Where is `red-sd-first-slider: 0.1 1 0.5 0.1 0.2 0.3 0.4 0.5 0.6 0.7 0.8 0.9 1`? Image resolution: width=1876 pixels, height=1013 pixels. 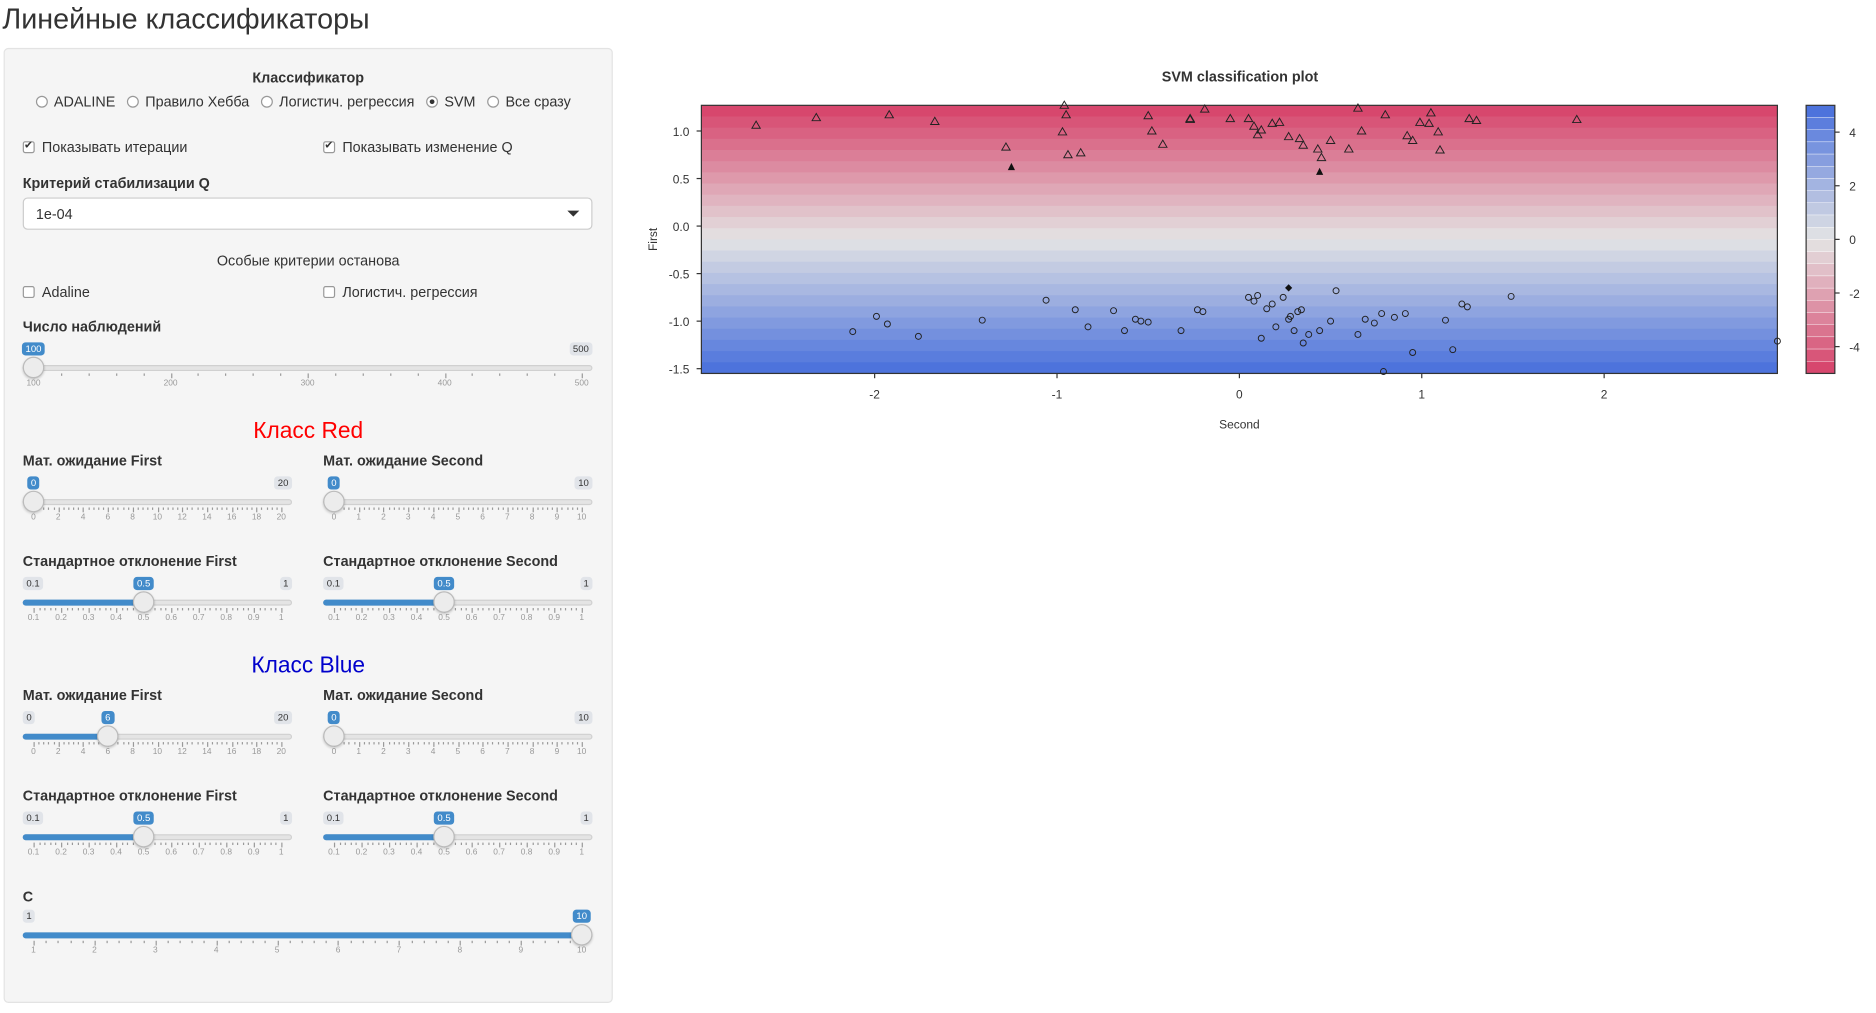
red-sd-first-slider: 0.1 1 0.5 0.1 0.2 0.3 0.4 0.5 0.6 0.7 0.8 0.9 1 is located at coordinates (157, 604).